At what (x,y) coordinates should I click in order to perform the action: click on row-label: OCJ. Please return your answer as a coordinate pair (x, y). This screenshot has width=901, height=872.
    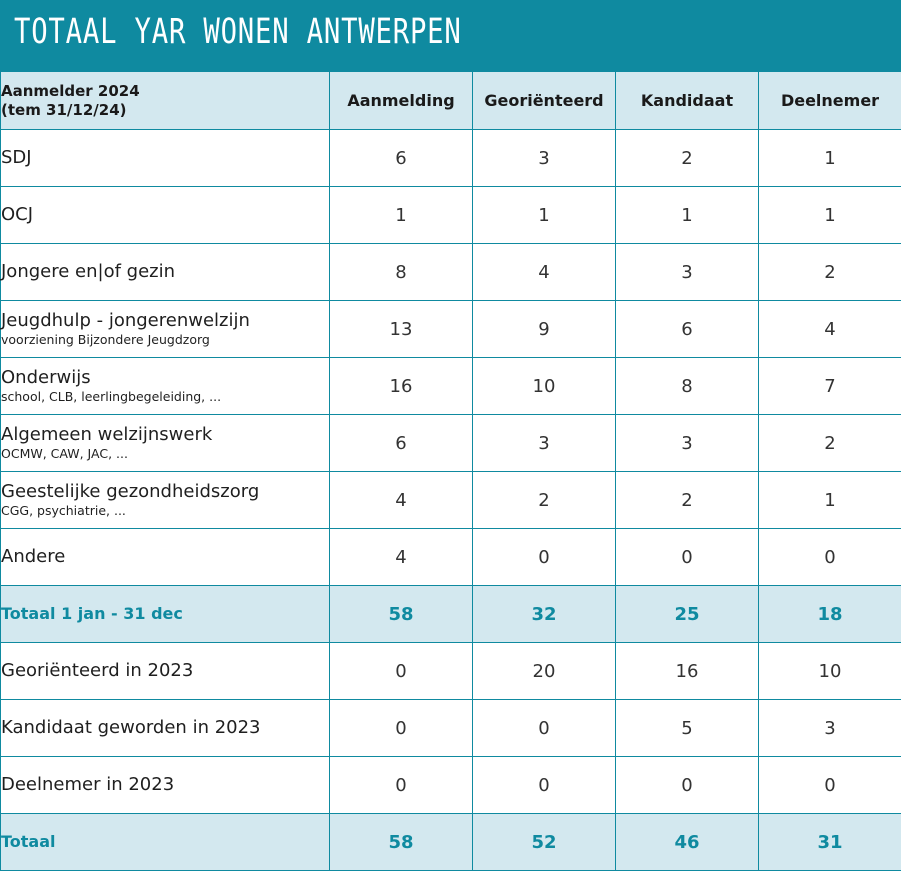
    Looking at the image, I should click on (17, 214).